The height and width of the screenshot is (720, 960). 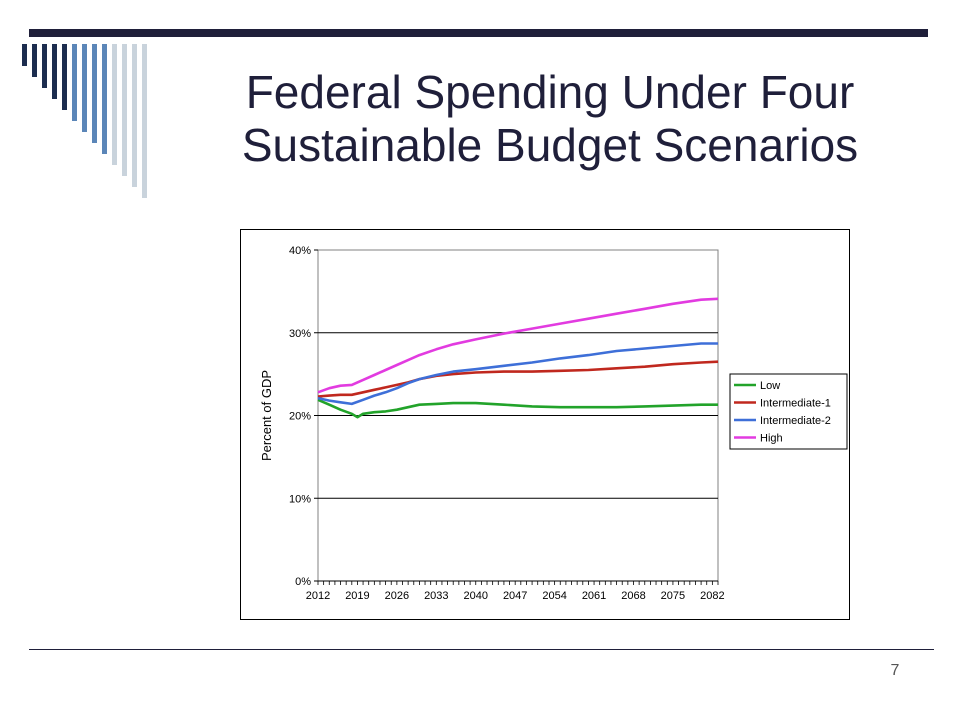 What do you see at coordinates (478, 33) in the screenshot?
I see `top-rule` at bounding box center [478, 33].